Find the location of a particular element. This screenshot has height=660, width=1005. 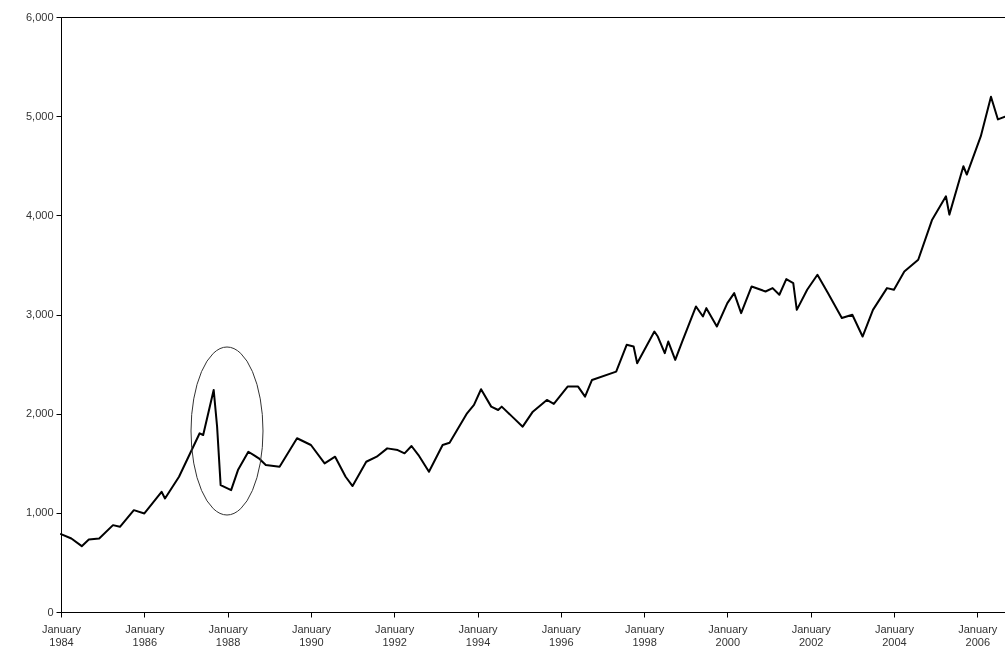

x-tick-label: January 1986 is located at coordinates (145, 635).